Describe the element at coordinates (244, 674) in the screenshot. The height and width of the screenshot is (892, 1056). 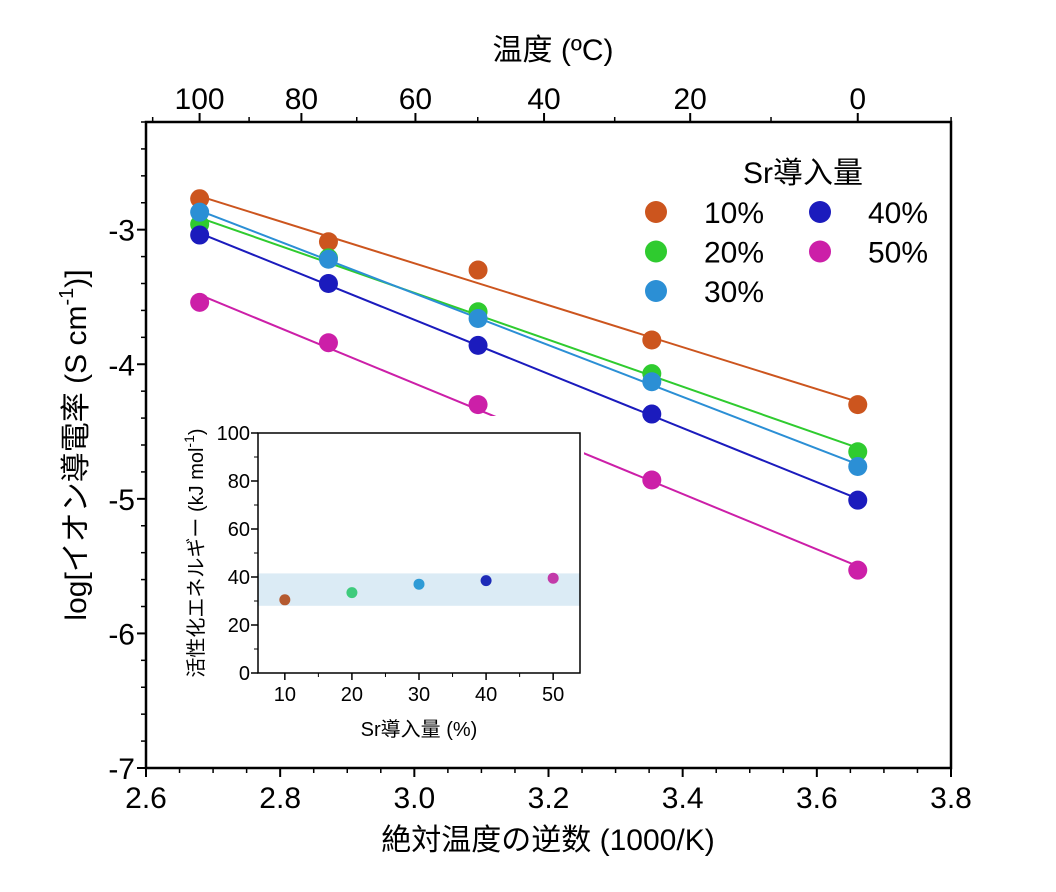
I see `inset-y-tick-label: 0` at that location.